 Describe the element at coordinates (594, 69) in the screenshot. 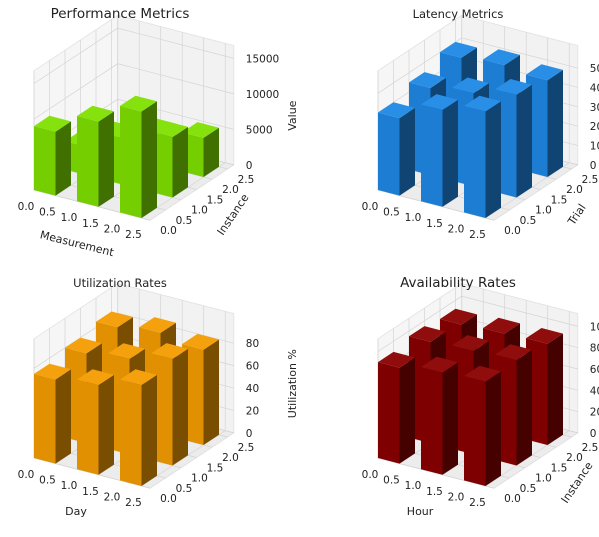

I see `z-tick-label: 50` at that location.